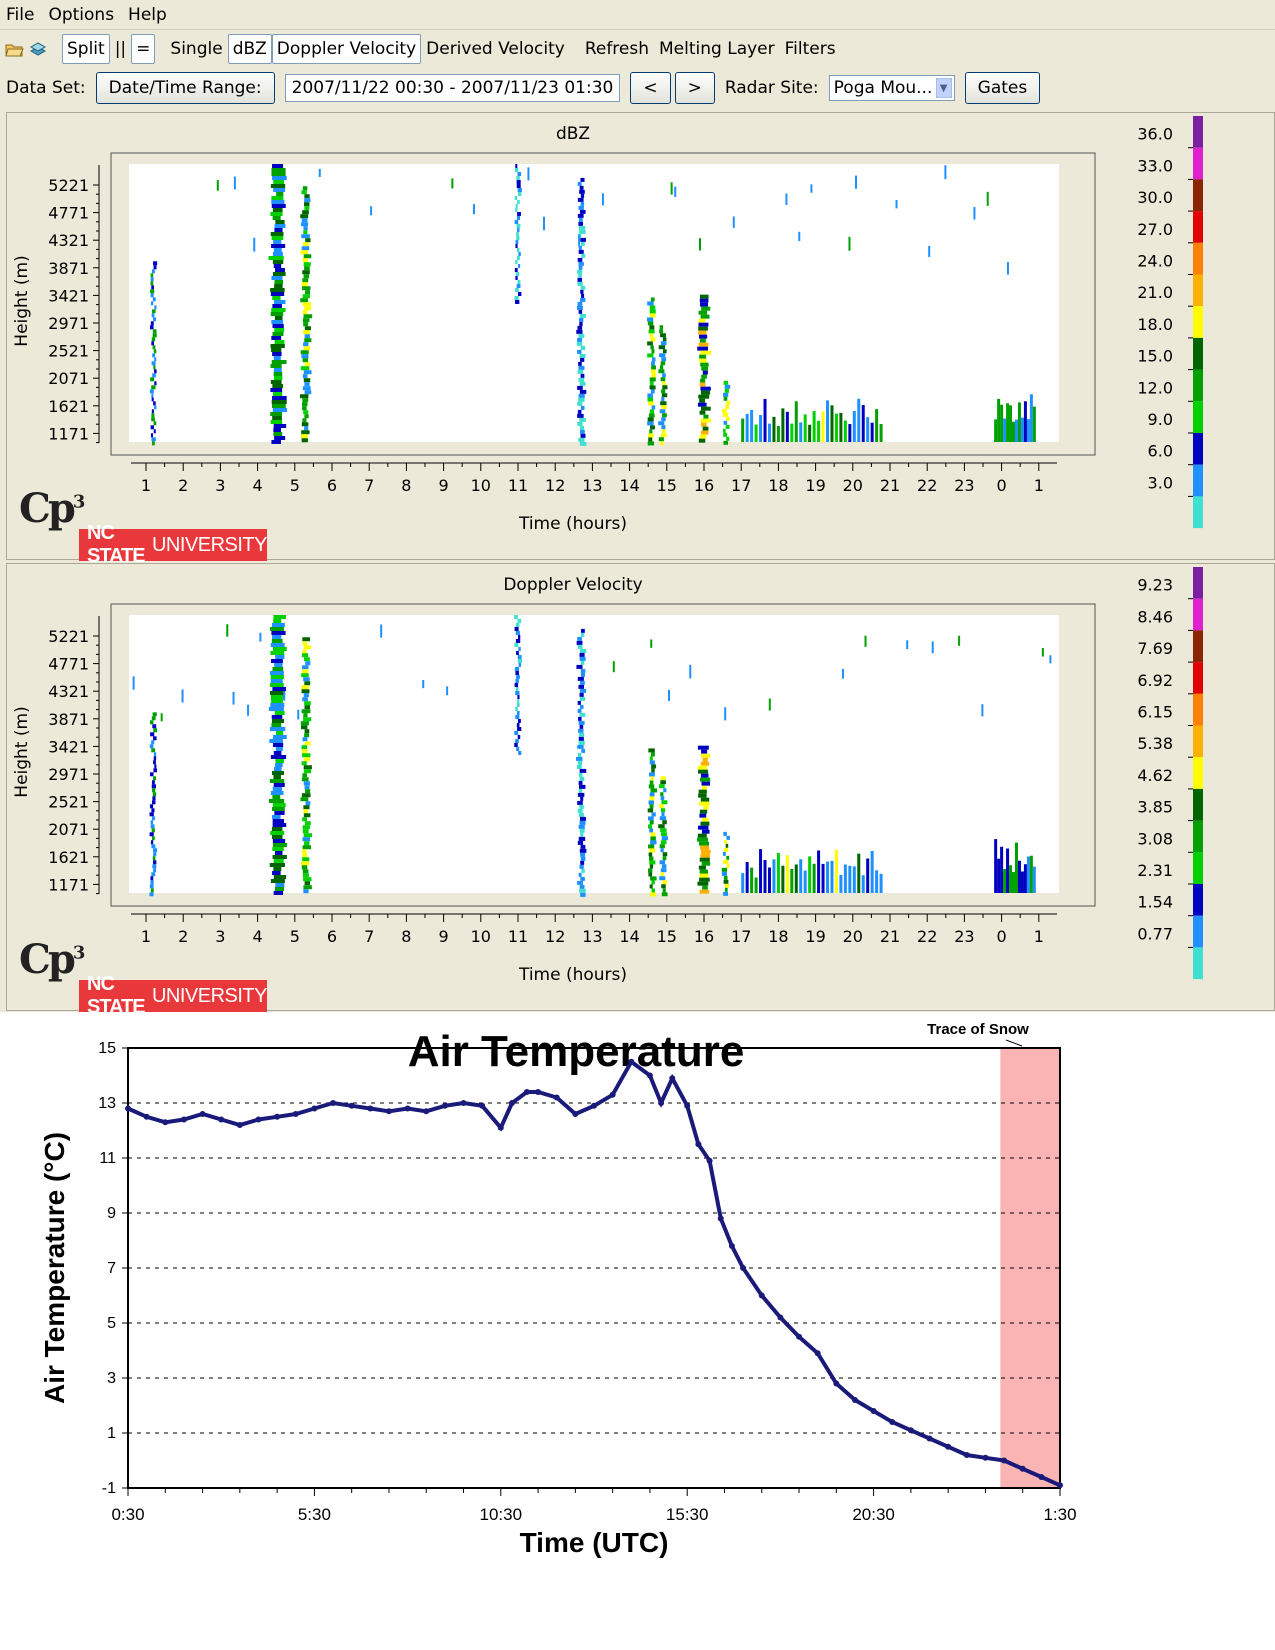 This screenshot has width=1275, height=1650. What do you see at coordinates (964, 936) in the screenshot?
I see `x-tick-label: 23` at bounding box center [964, 936].